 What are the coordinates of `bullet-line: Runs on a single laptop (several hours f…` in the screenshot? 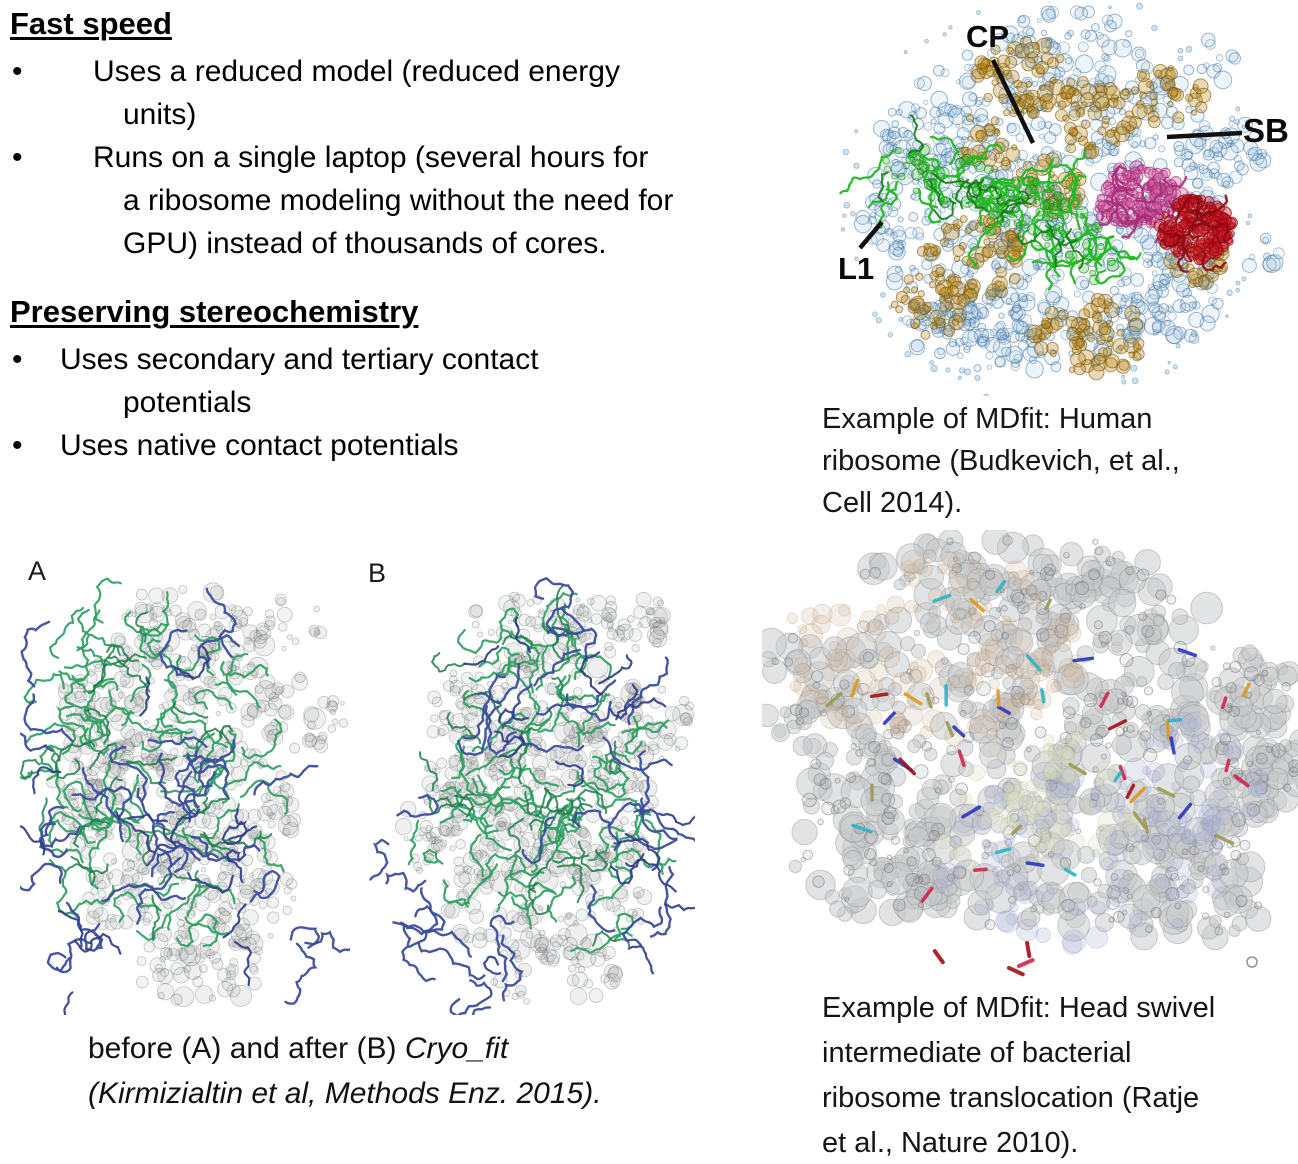 It's located at (371, 157).